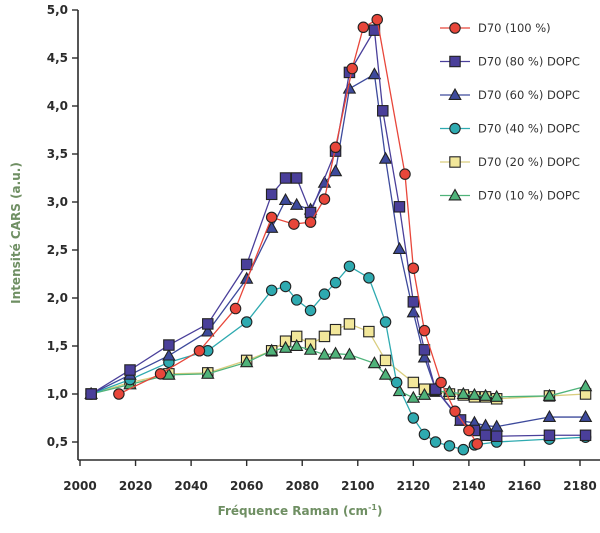 This screenshot has width=600, height=533. What do you see at coordinates (57, 346) in the screenshot?
I see `y-tick-label: 1,5` at bounding box center [57, 346].